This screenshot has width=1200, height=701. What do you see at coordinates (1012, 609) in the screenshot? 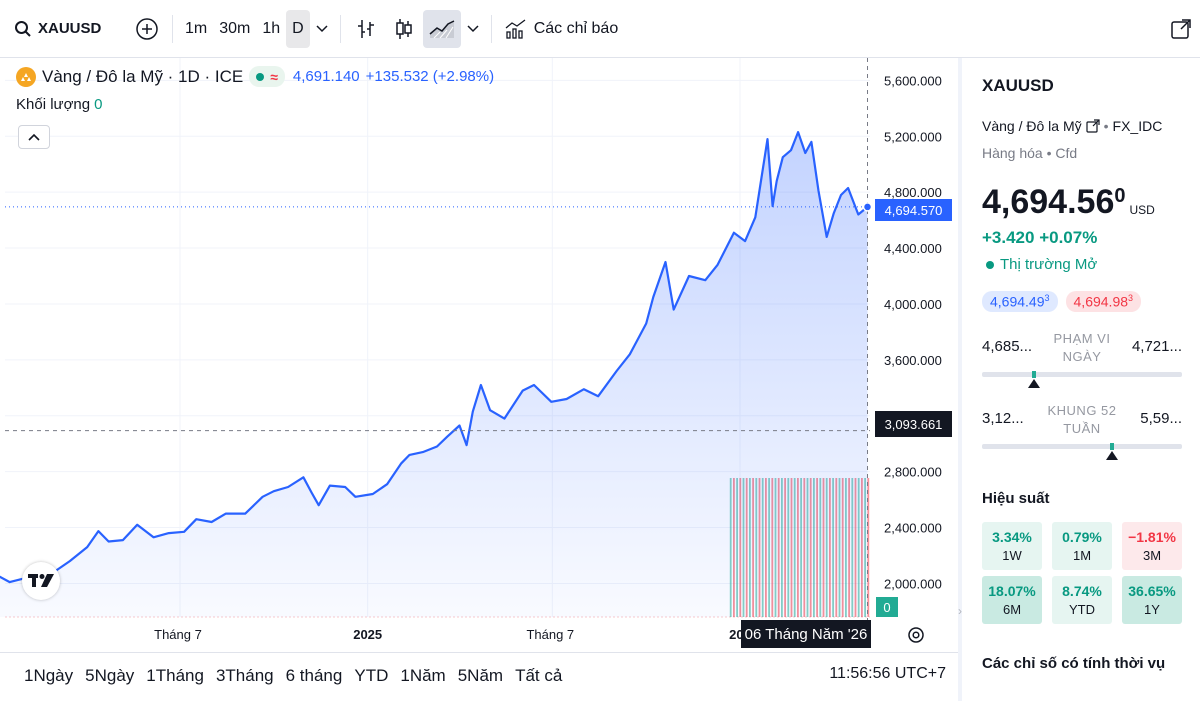
I see `performance-period: 6M` at bounding box center [1012, 609].